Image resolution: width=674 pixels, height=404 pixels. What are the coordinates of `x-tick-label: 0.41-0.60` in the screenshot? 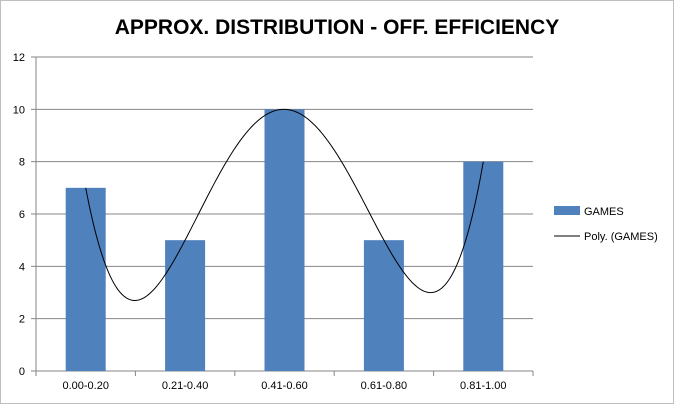 It's located at (284, 386).